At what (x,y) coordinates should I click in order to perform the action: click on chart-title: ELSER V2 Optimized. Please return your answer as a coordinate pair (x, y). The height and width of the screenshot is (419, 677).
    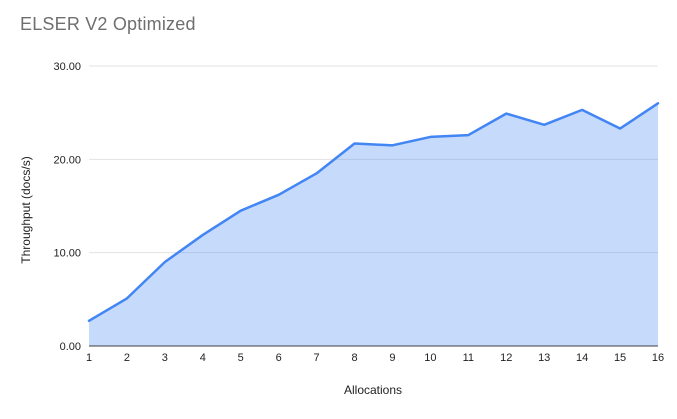
    Looking at the image, I should click on (108, 24).